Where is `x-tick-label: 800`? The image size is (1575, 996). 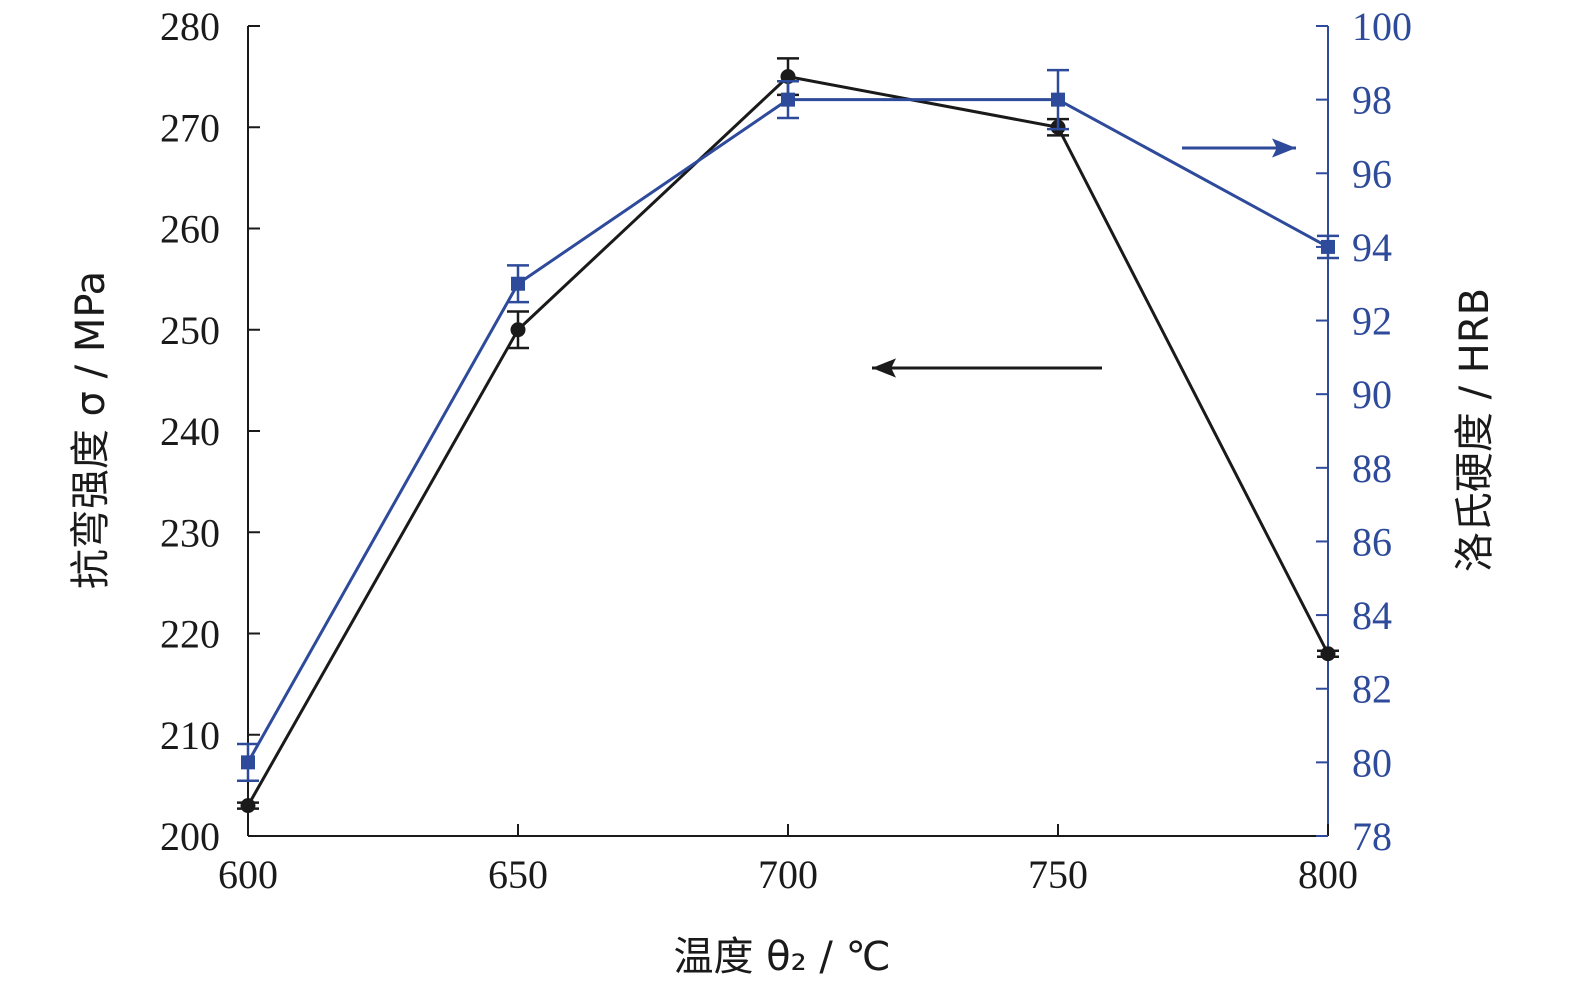 x-tick-label: 800 is located at coordinates (1328, 874).